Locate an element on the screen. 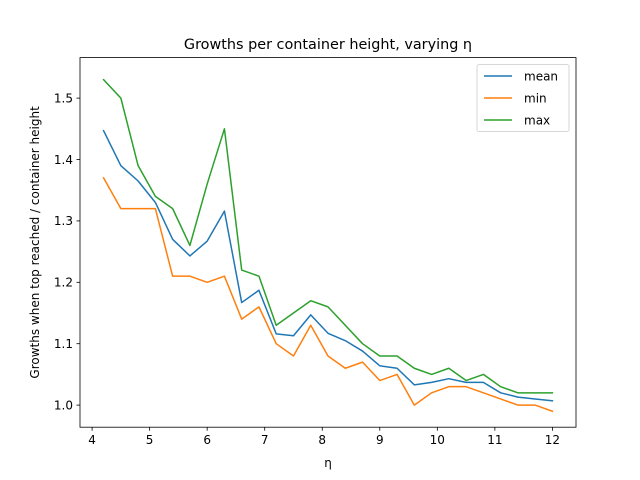  x-tick-label: 11 is located at coordinates (494, 440).